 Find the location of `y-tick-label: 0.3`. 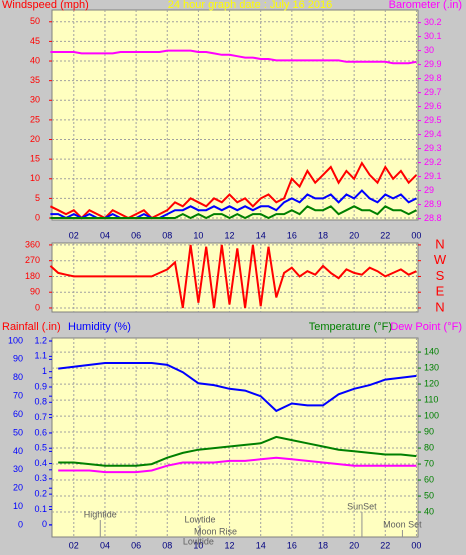

y-tick-label: 0.3 is located at coordinates (40, 478).